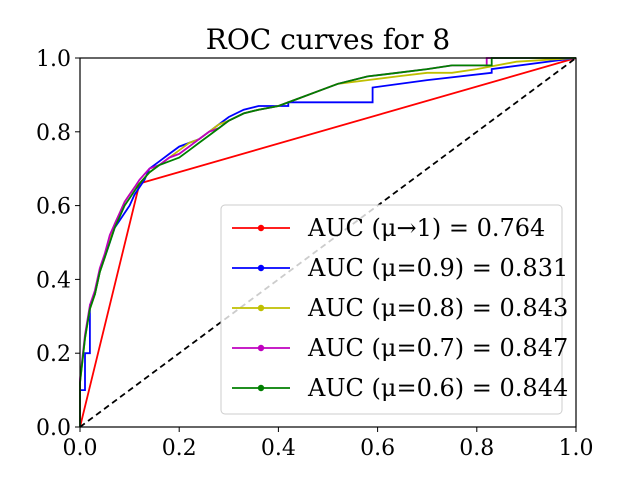 The height and width of the screenshot is (480, 640). I want to click on chart-title: ROC curves for 8, so click(328, 39).